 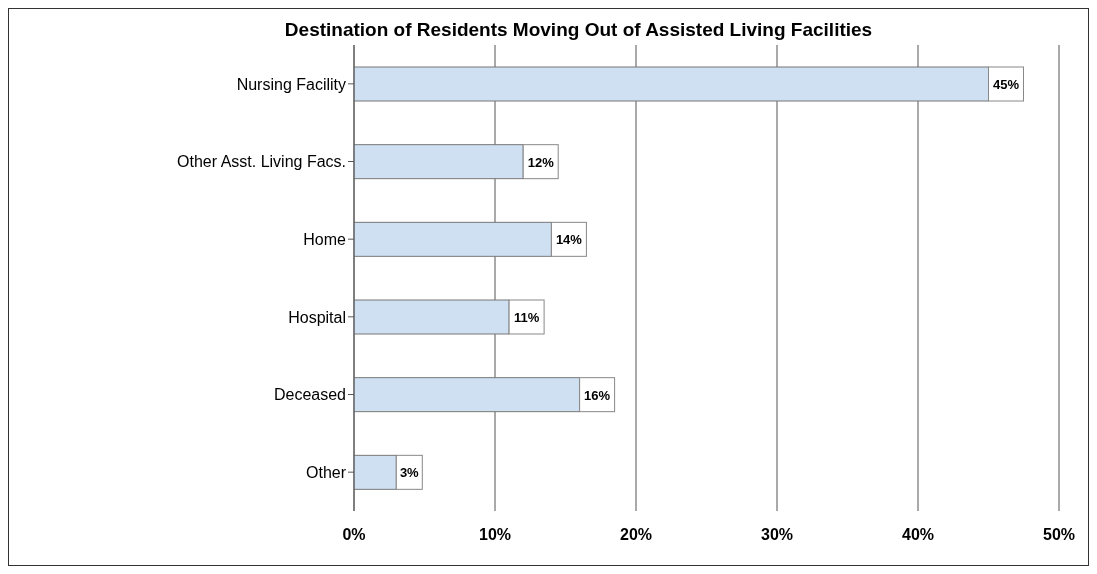 I want to click on data-label: 3%, so click(x=409, y=473).